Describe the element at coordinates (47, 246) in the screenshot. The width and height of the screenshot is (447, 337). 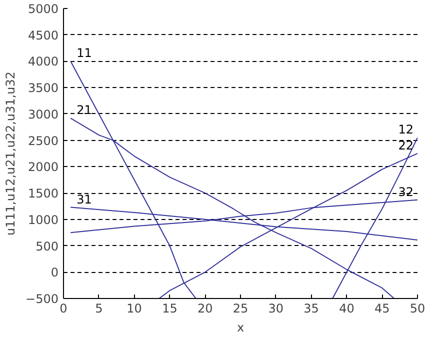
I see `y-tick-label: 500` at that location.